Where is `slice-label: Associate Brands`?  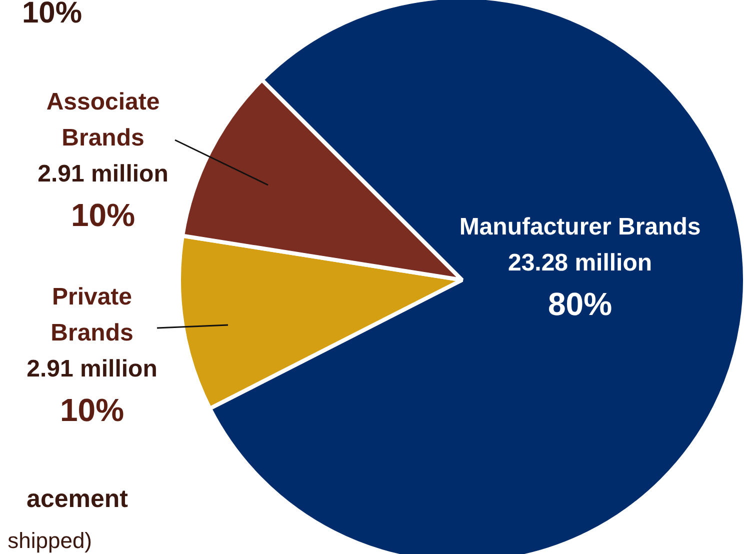 slice-label: Associate Brands is located at coordinates (103, 120).